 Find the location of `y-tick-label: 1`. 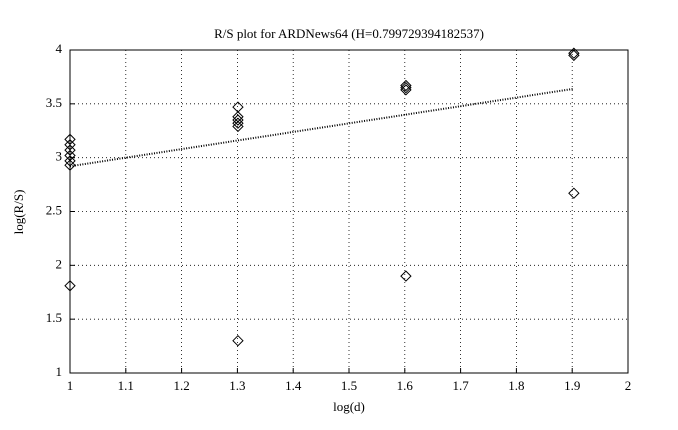

y-tick-label: 1 is located at coordinates (59, 371).